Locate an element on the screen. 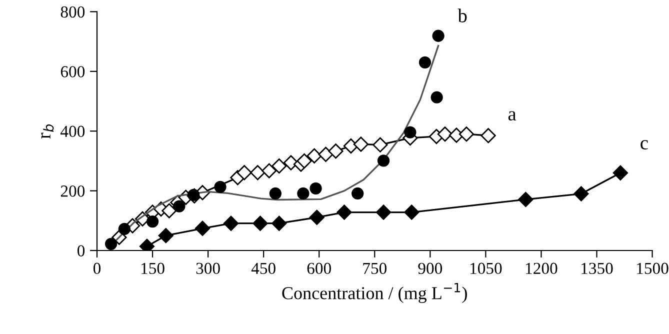 This screenshot has width=669, height=334. y-axis-title: r$_{b}$ is located at coordinates (47, 131).